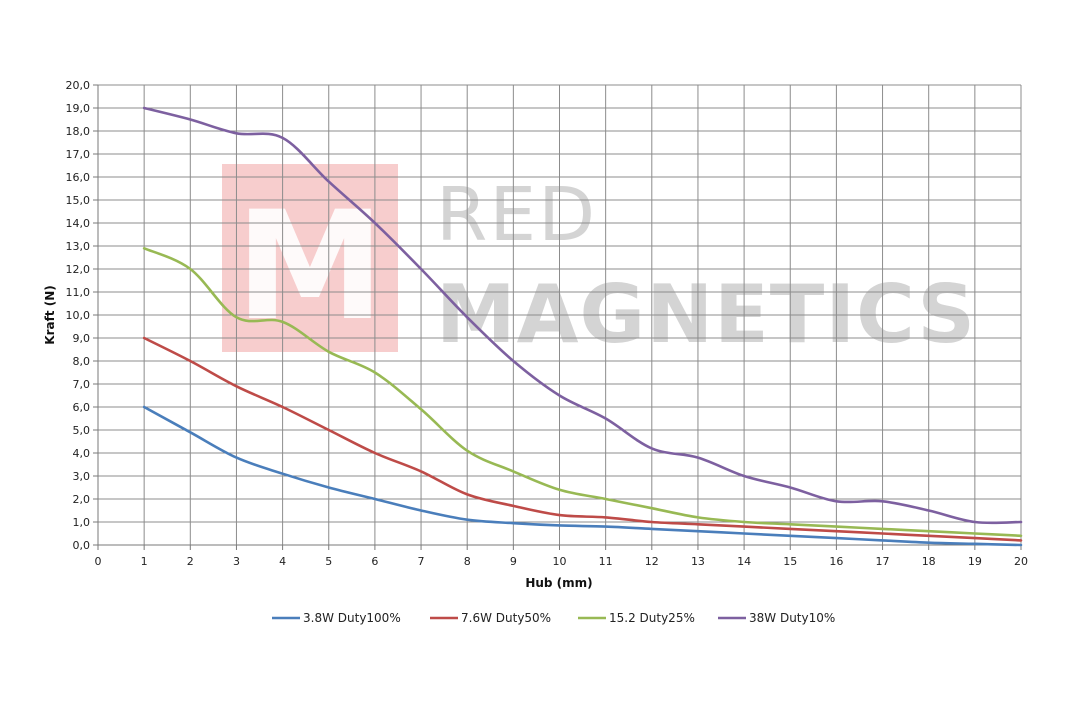 The height and width of the screenshot is (720, 1080). Describe the element at coordinates (82, 430) in the screenshot. I see `y-tick-label: 5,0` at that location.